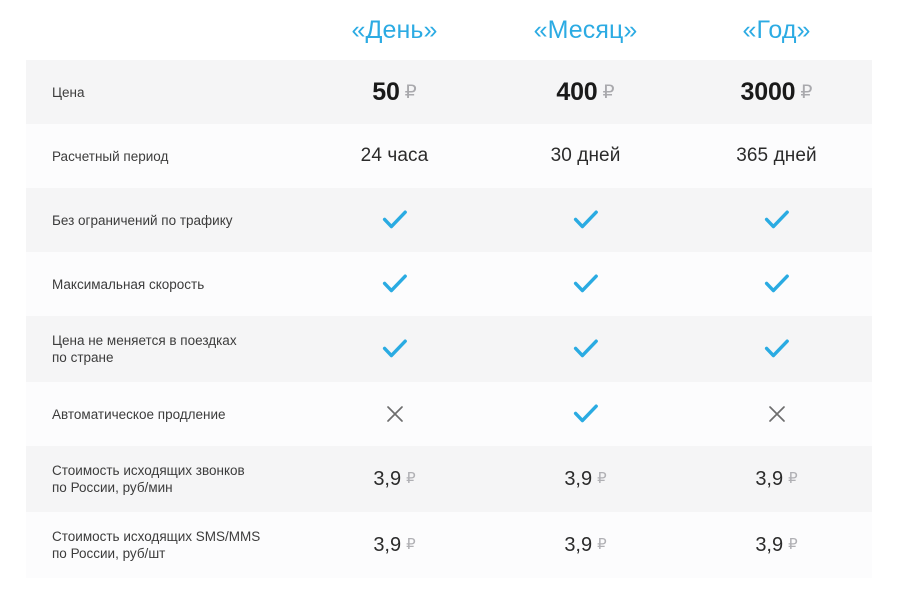 This screenshot has width=898, height=611. I want to click on price-amount: 400, so click(577, 91).